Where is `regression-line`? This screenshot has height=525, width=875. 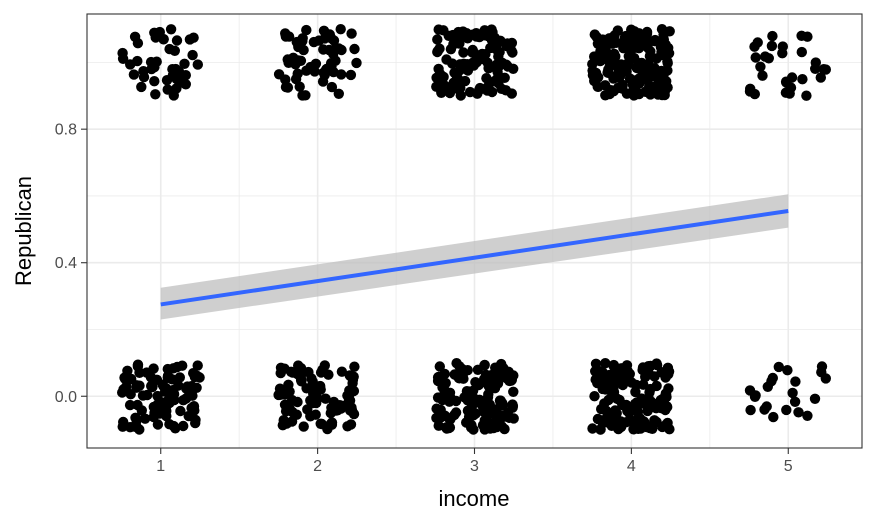 regression-line is located at coordinates (474, 257).